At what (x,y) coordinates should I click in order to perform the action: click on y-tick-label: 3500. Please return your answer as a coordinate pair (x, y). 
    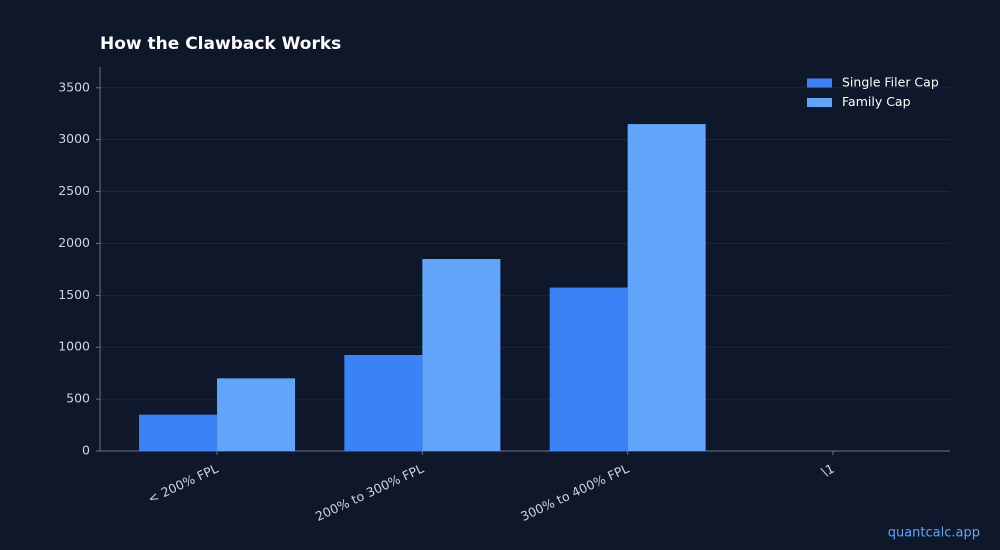
    Looking at the image, I should click on (74, 86).